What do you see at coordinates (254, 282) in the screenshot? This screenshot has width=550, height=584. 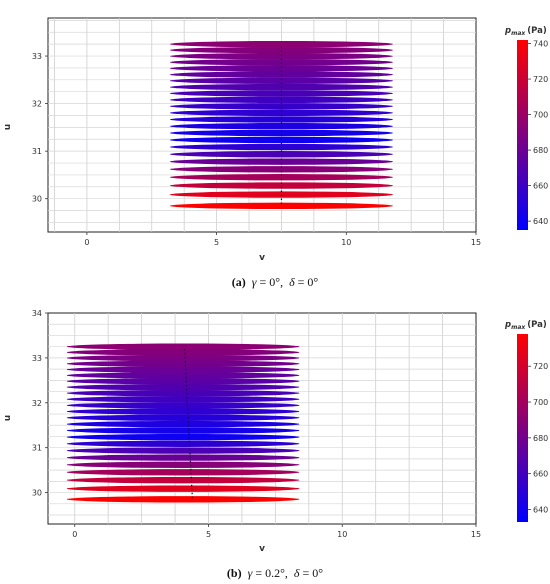 I see `caption-a-param1-symbol: γ` at bounding box center [254, 282].